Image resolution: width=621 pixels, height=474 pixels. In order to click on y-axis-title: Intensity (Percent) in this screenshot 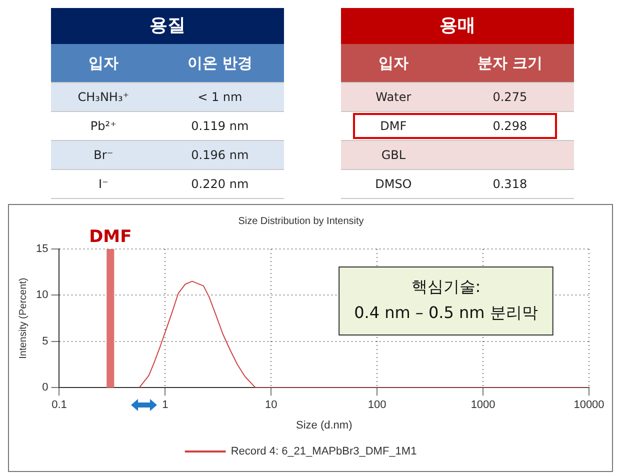, I will do `click(23, 318)`.